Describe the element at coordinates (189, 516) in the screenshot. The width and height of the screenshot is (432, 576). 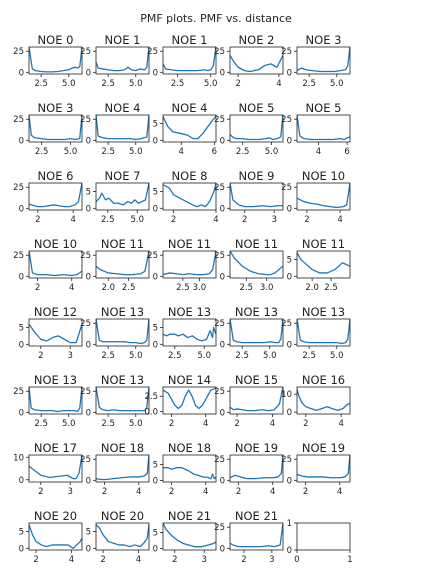
I see `subplot-title: NOE 21` at that location.